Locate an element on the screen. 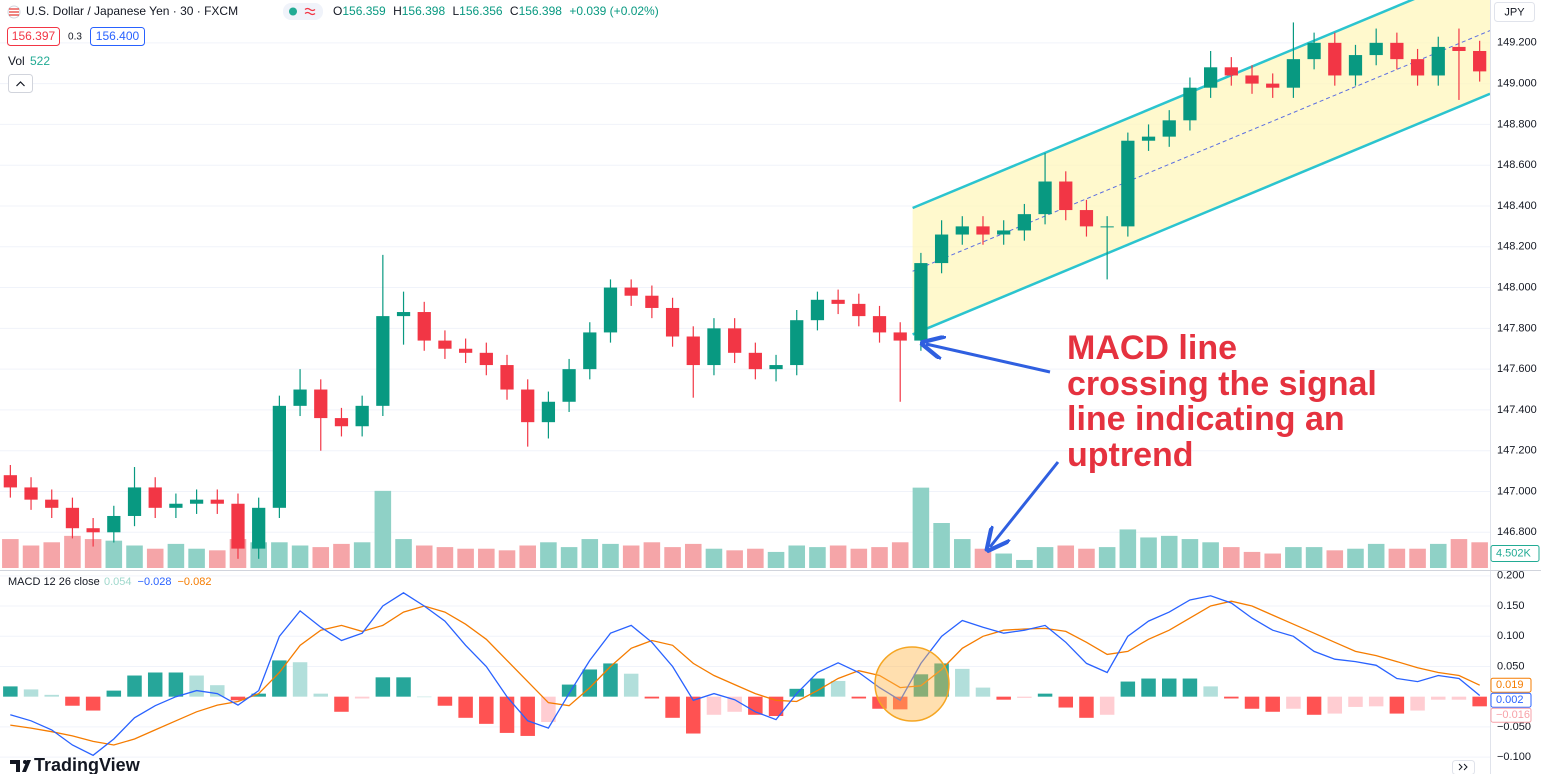 Image resolution: width=1541 pixels, height=774 pixels. currency-button is located at coordinates (1514, 12).